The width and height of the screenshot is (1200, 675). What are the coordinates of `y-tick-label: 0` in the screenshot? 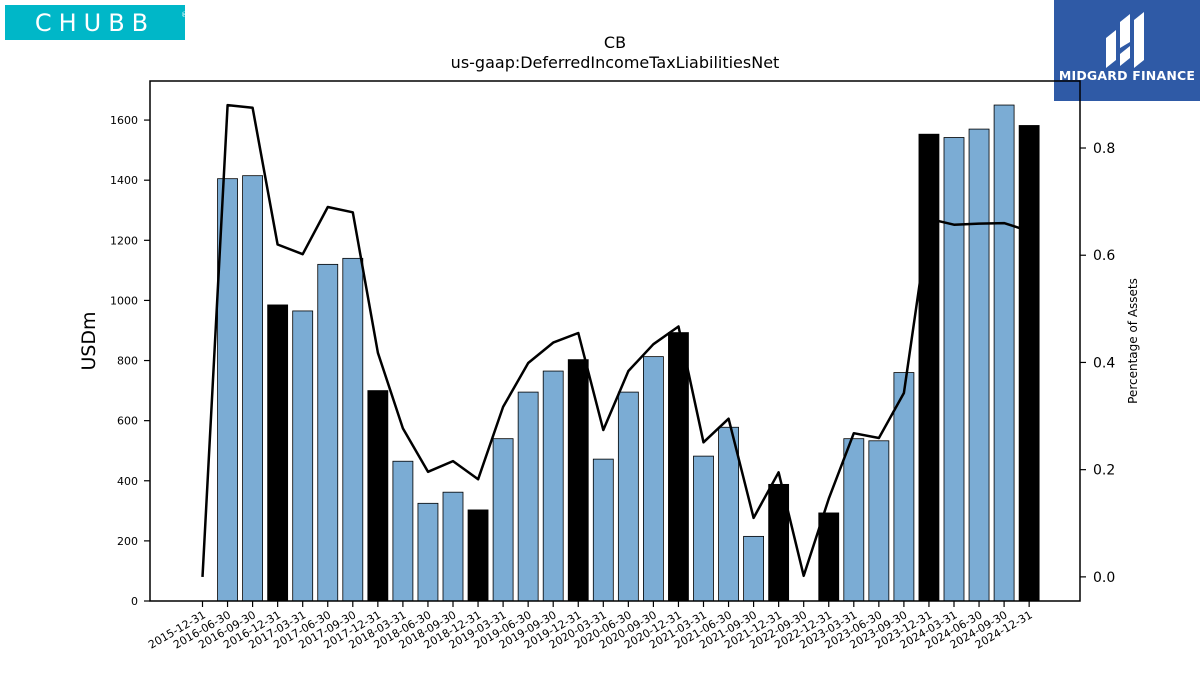 It's located at (134, 601).